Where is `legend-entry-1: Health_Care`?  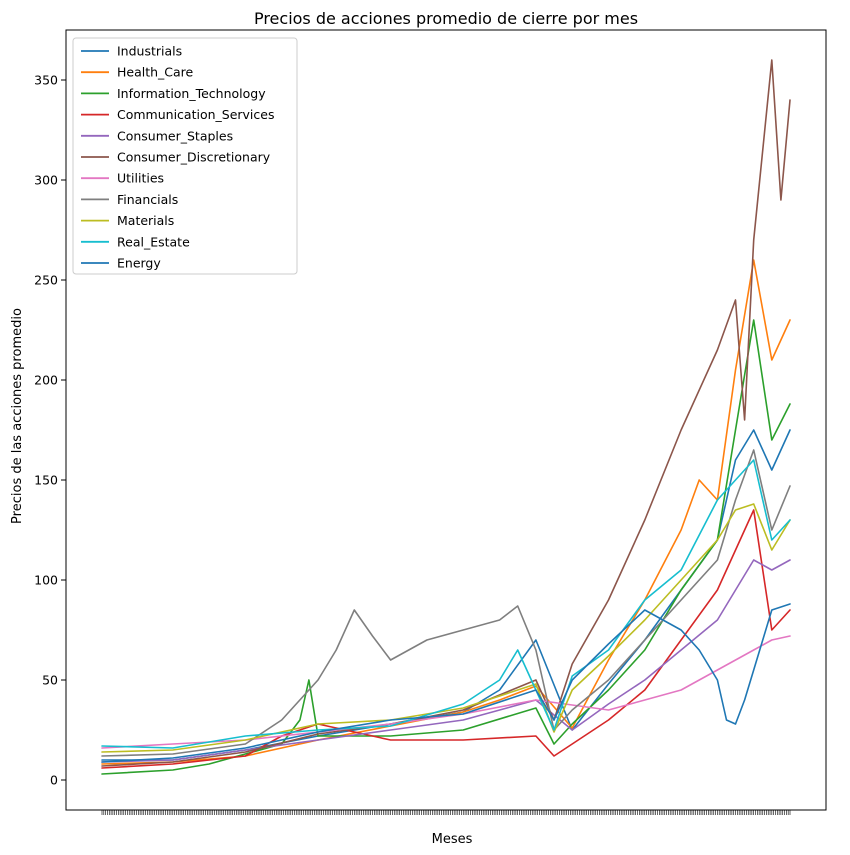
legend-entry-1: Health_Care is located at coordinates (155, 72).